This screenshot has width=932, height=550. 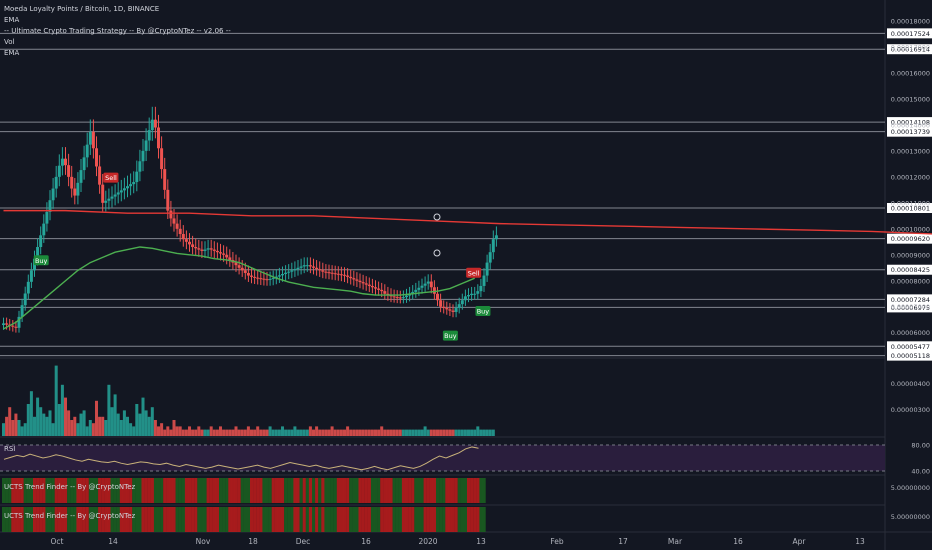 What do you see at coordinates (910, 47) in the screenshot?
I see `y-tick-label: 0.00017000` at bounding box center [910, 47].